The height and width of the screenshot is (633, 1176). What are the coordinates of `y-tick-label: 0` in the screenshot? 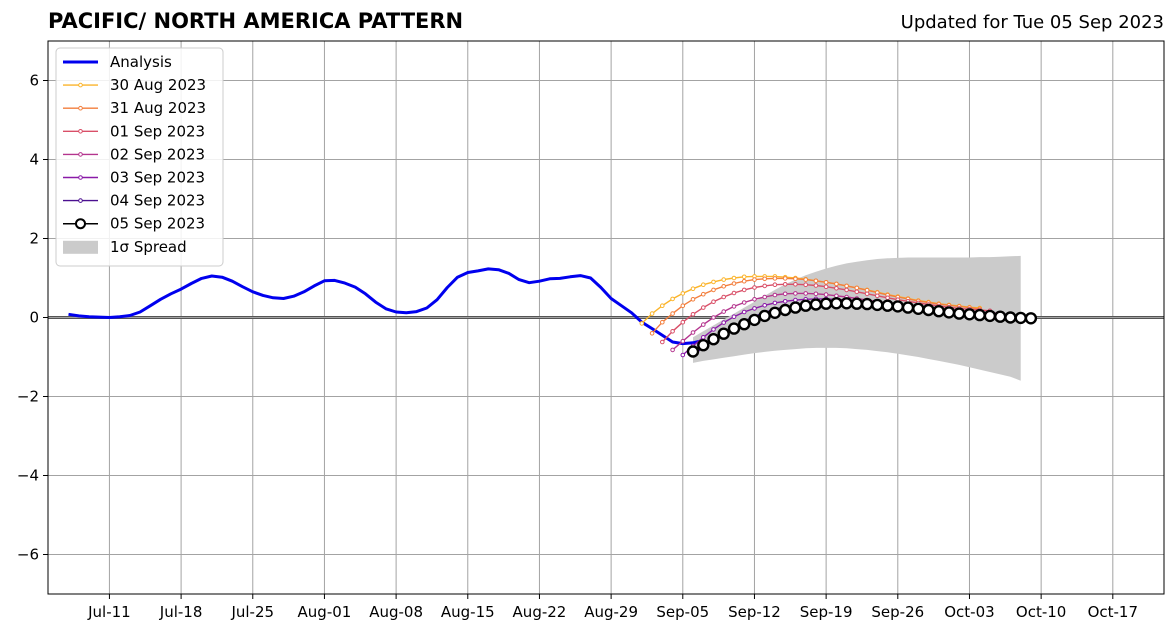 It's located at (34, 318).